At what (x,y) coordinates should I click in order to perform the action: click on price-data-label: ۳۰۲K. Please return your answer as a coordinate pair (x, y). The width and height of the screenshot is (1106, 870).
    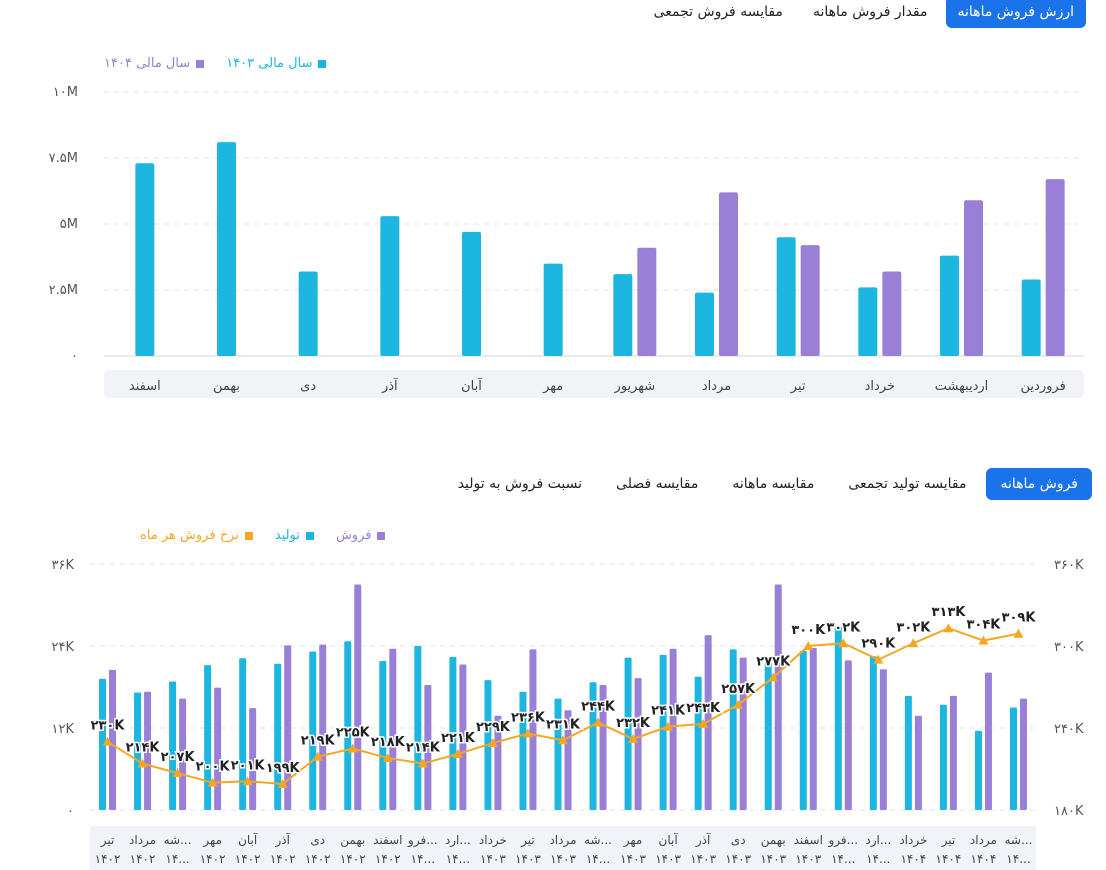
    Looking at the image, I should click on (843, 627).